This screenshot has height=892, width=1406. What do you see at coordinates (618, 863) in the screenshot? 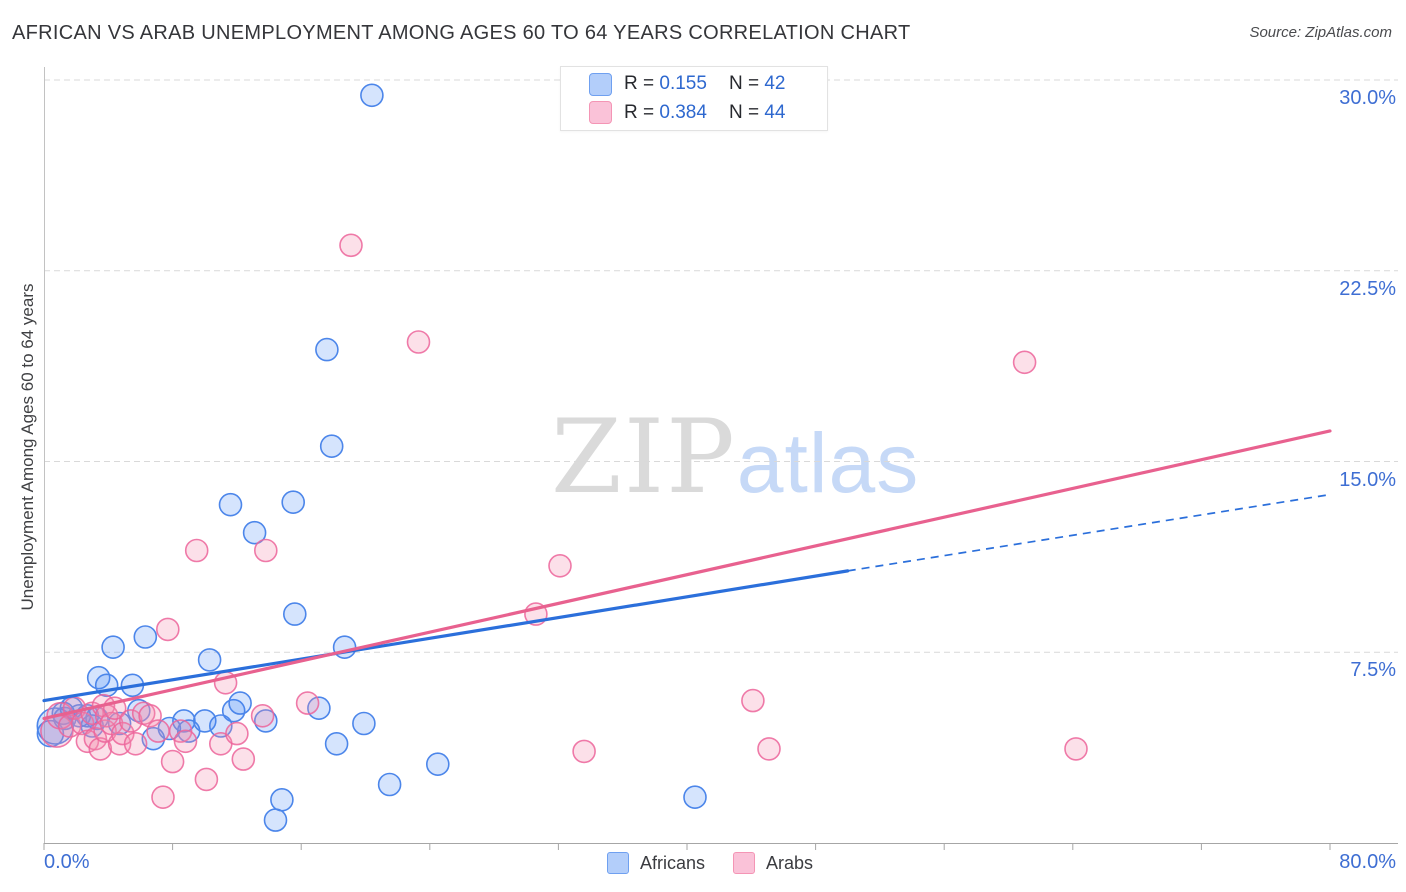
I see `africans-legend-swatch` at bounding box center [618, 863].